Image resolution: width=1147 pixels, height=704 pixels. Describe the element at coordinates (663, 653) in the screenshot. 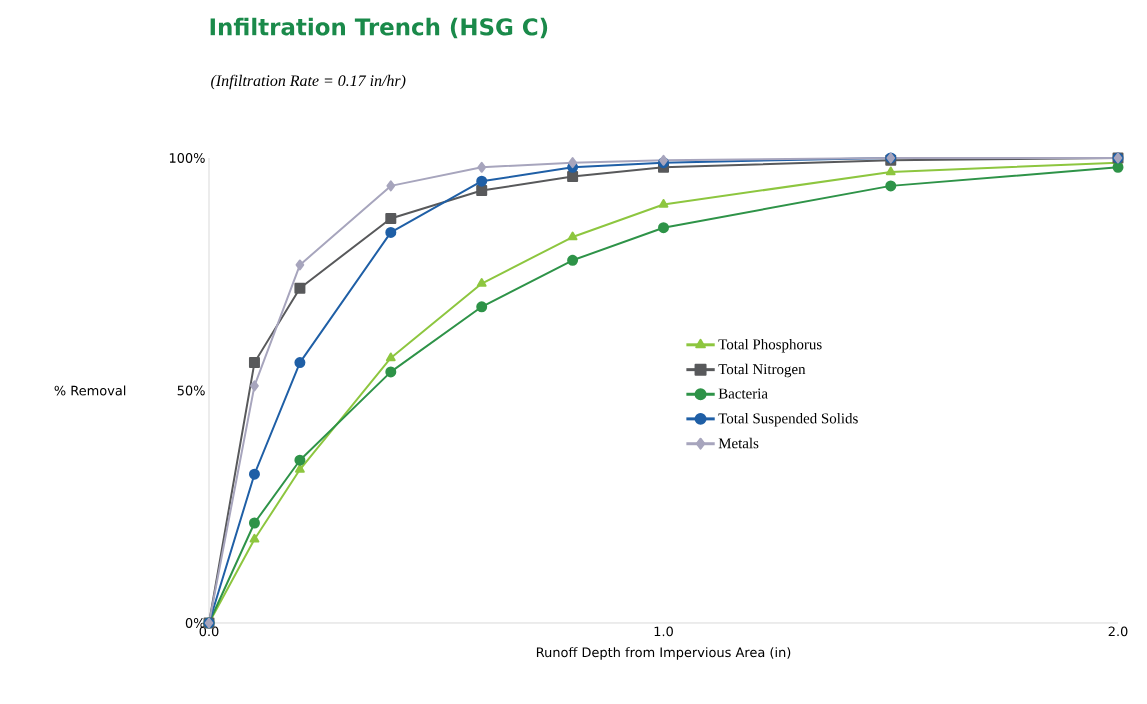

I see `x-axis-title: Runoff Depth from Impervious Area (in)` at that location.